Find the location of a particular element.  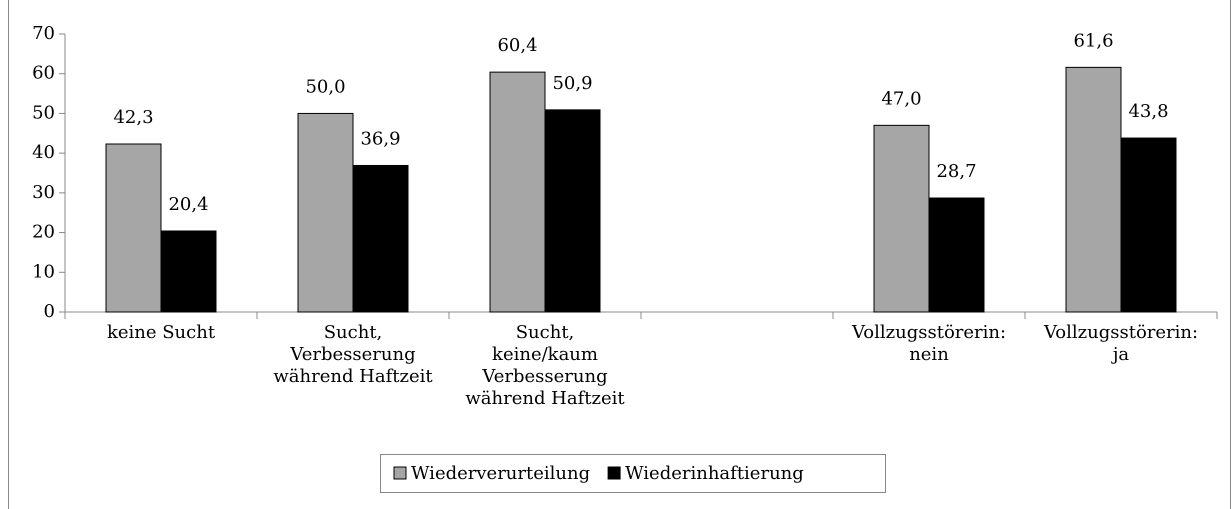

y-tick-label: 40 is located at coordinates (43, 152).